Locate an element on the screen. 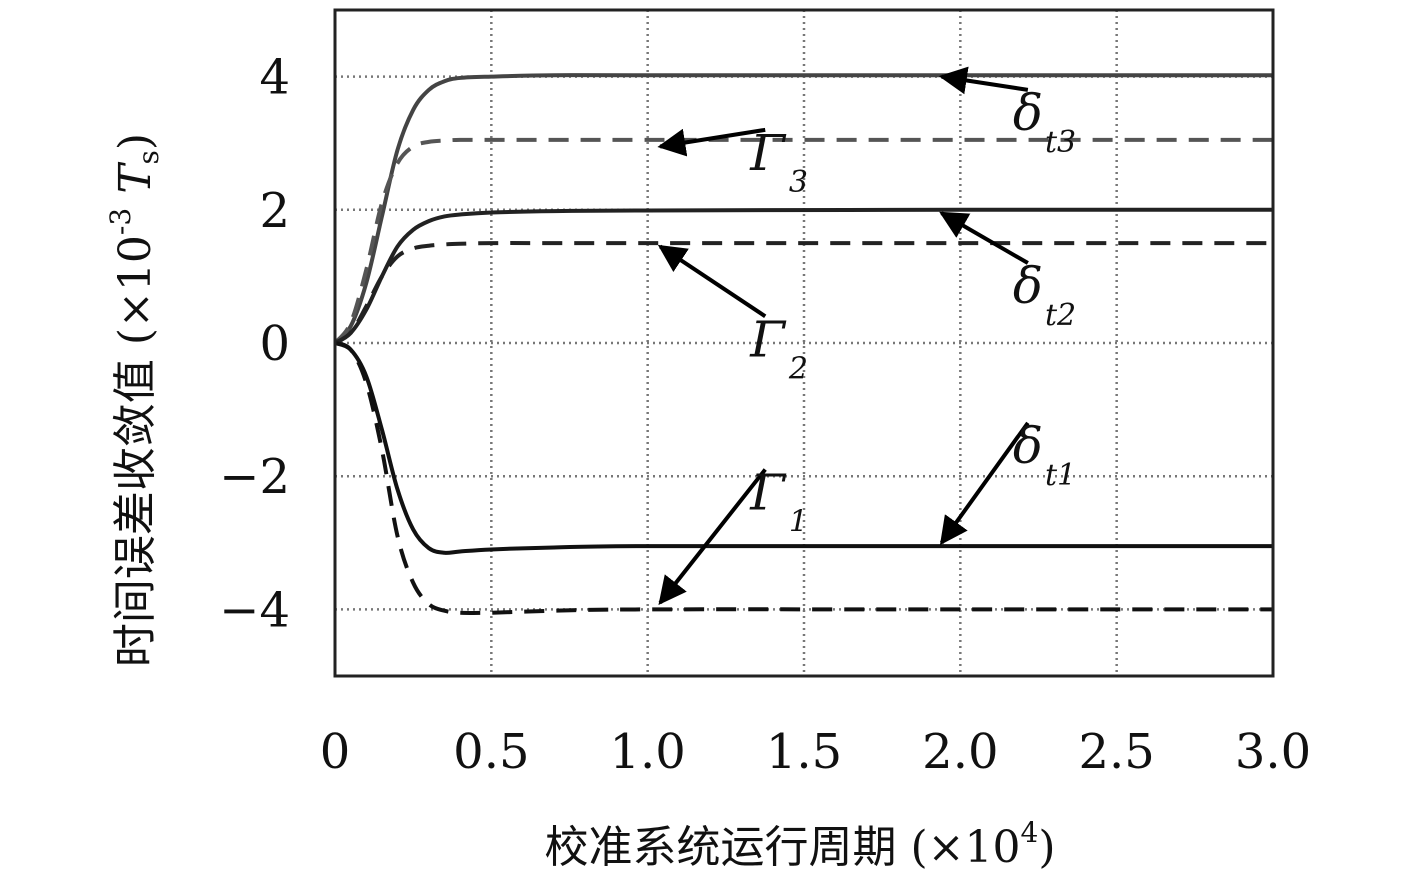 The image size is (1417, 891). arrow-delta_t3 is located at coordinates (983, 80).